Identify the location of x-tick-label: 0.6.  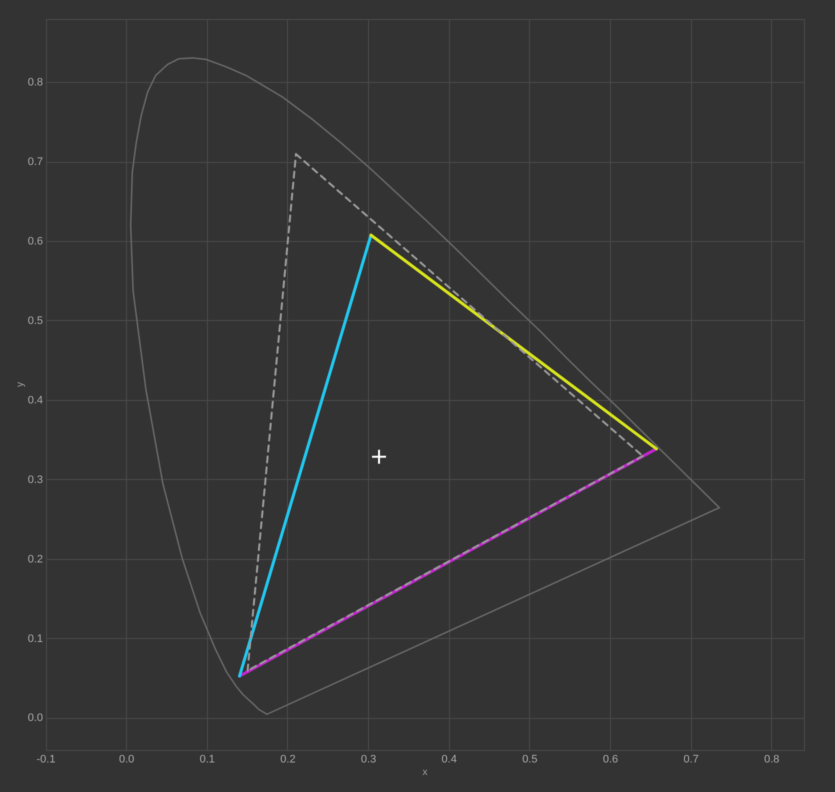
(610, 760).